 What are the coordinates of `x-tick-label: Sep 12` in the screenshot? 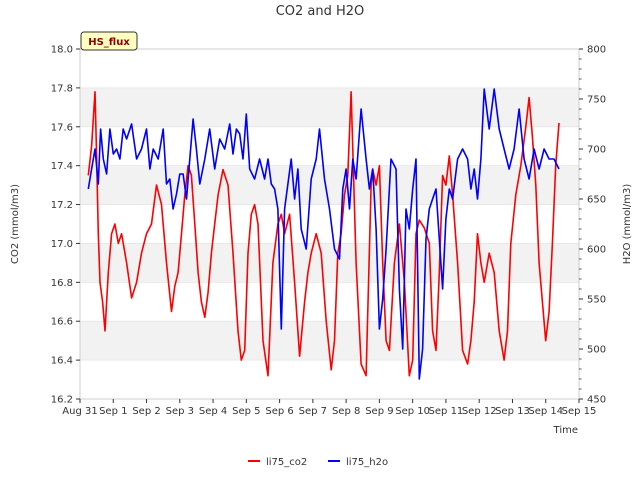 It's located at (479, 411).